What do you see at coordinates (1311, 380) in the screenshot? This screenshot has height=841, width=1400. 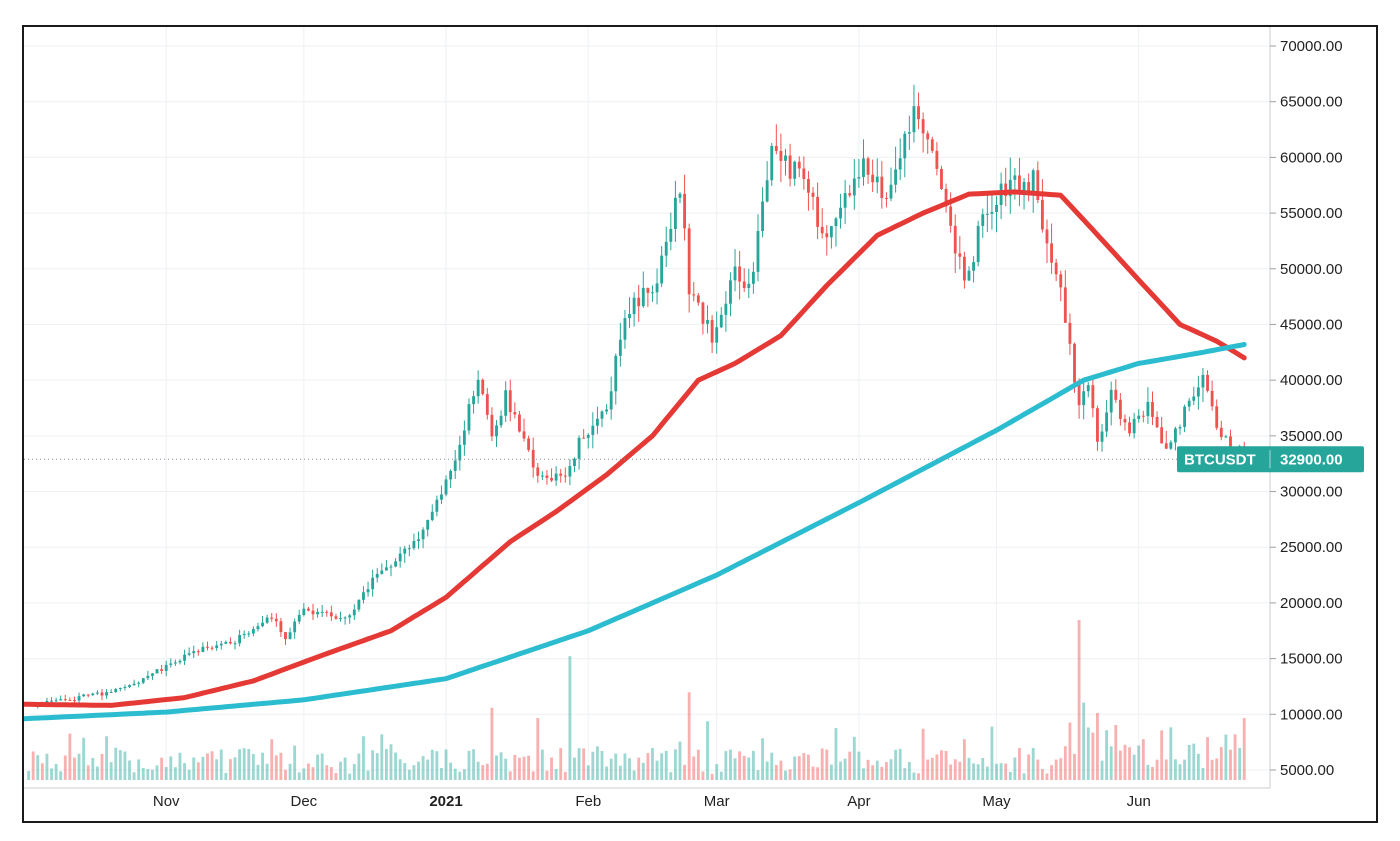 I see `y-tick-label: 40000.00` at bounding box center [1311, 380].